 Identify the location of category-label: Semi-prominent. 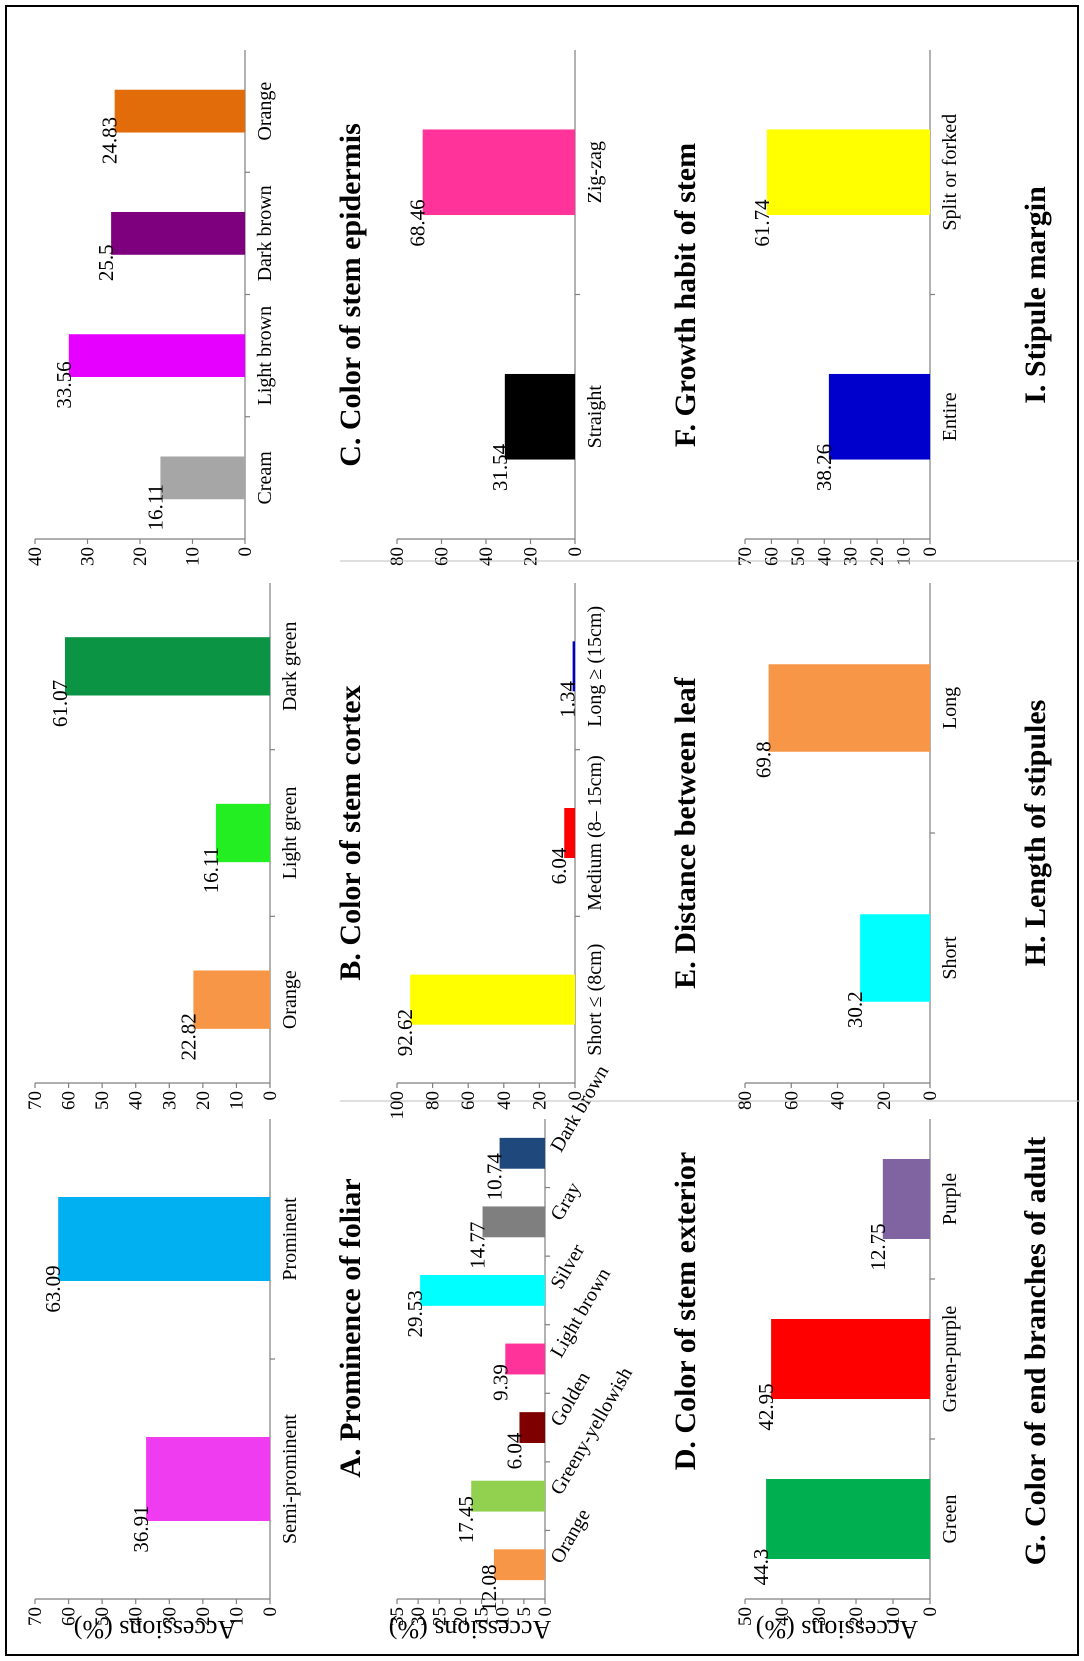
(290, 1479).